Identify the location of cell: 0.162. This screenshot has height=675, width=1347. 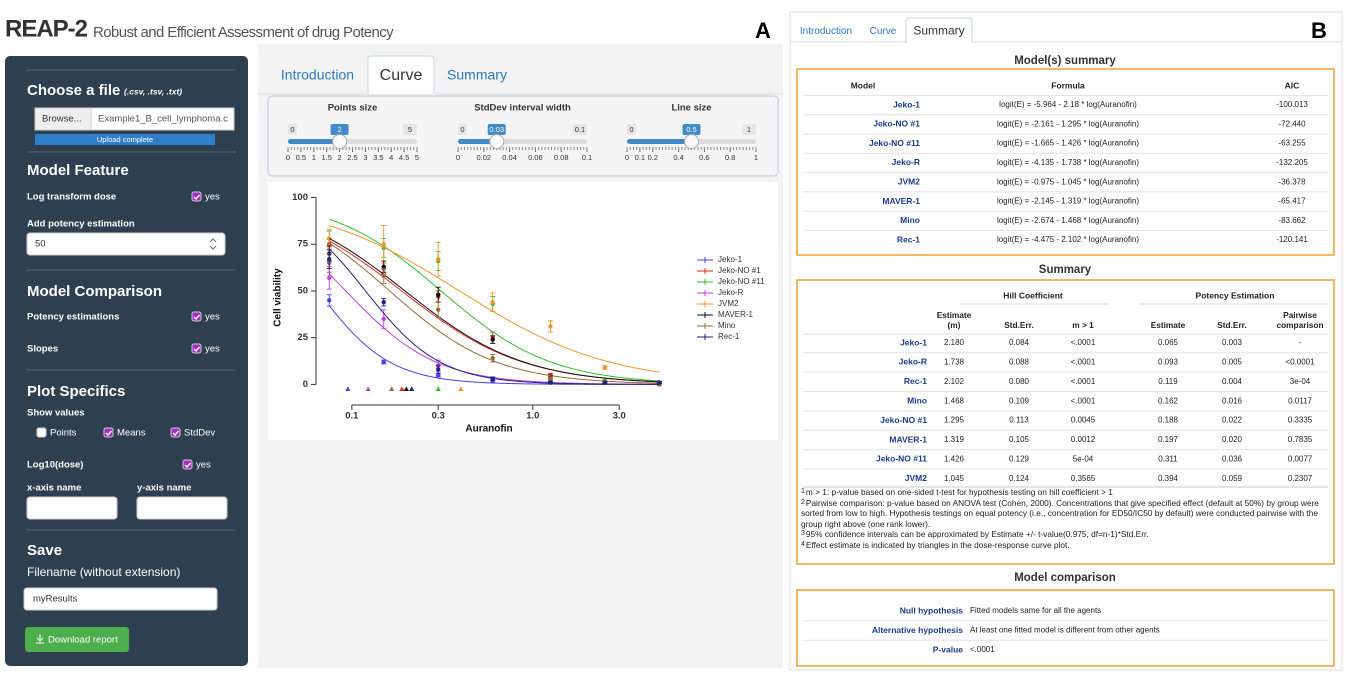
(1168, 400).